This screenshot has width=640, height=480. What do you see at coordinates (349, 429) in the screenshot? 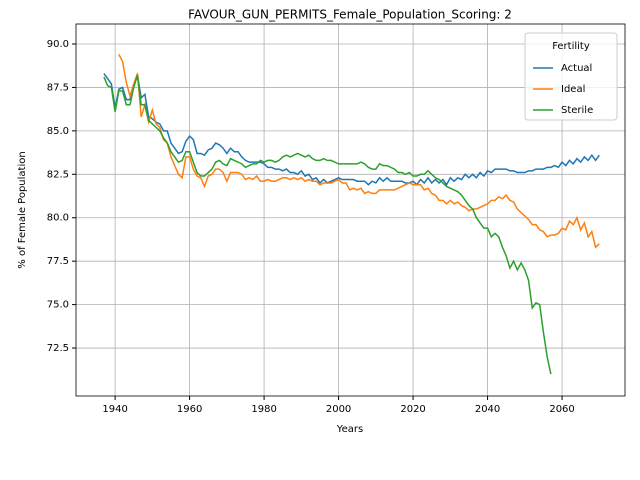
I see `x-axis-label: Years` at bounding box center [349, 429].